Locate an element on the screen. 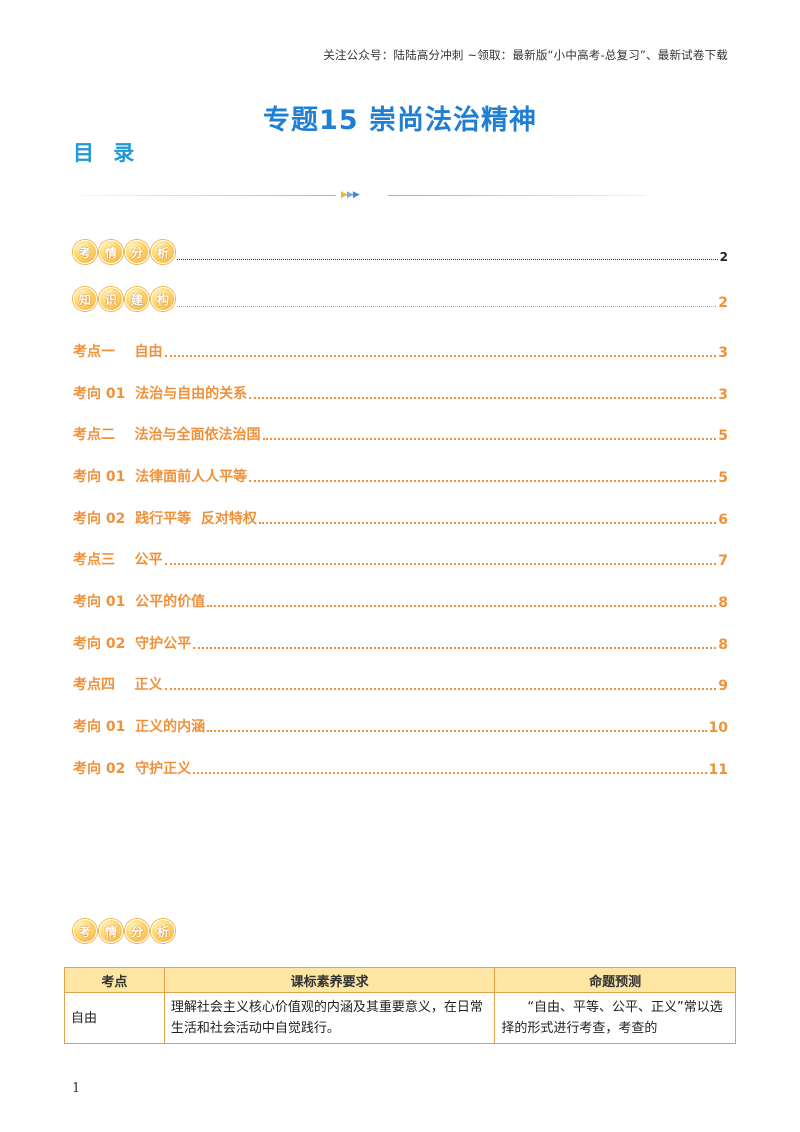  toc-page-number: 11 is located at coordinates (718, 770).